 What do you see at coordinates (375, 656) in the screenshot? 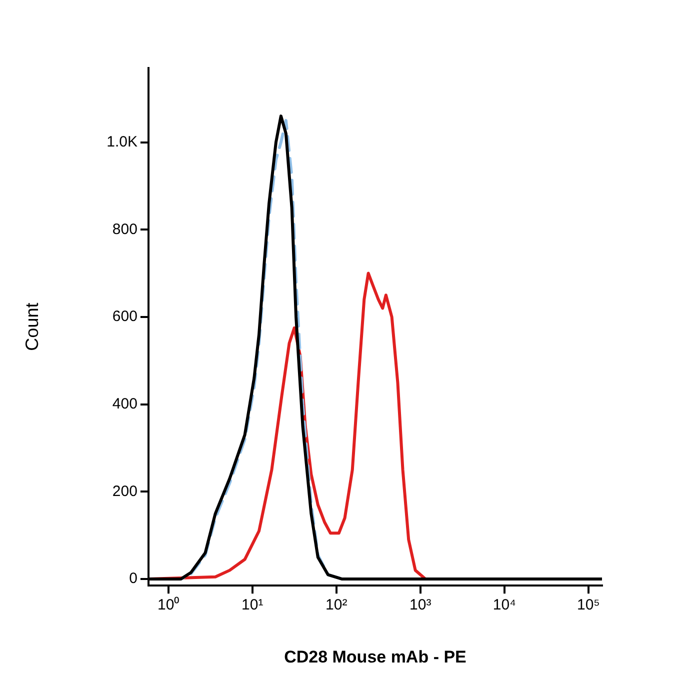
I see `x-axis-title: CD28 Mouse mAb - PE` at bounding box center [375, 656].